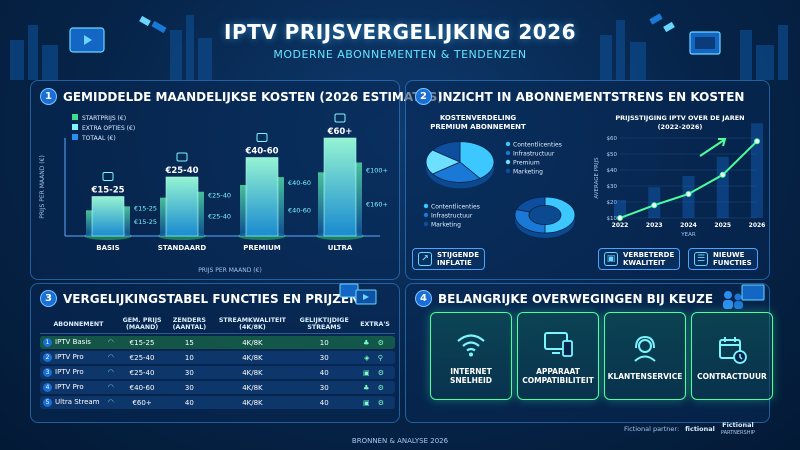  I want to click on cell-price: €40-60, so click(142, 388).